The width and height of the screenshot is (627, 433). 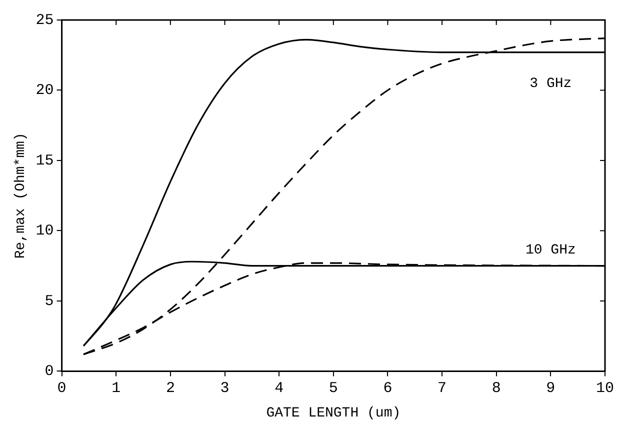 What do you see at coordinates (551, 84) in the screenshot?
I see `annotation: 3 GHz` at bounding box center [551, 84].